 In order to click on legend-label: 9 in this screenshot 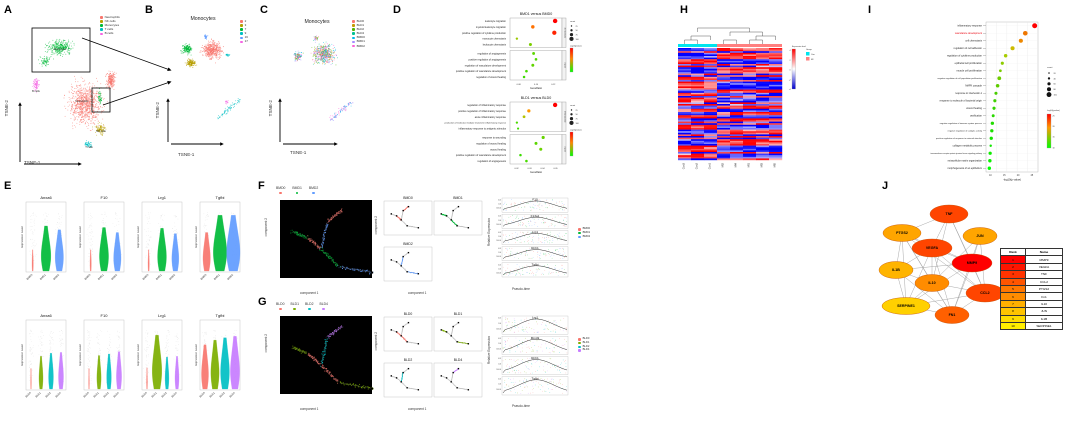, I will do `click(245, 33)`.